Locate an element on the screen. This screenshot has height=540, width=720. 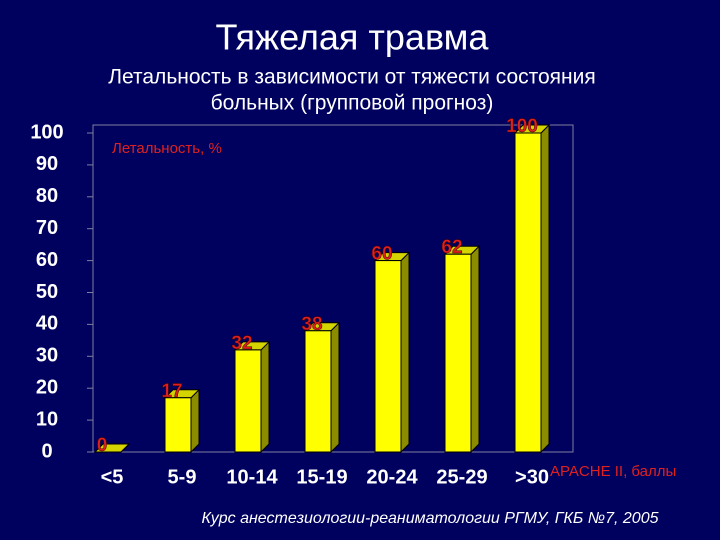
y-tick-label: 100 is located at coordinates (46, 132).